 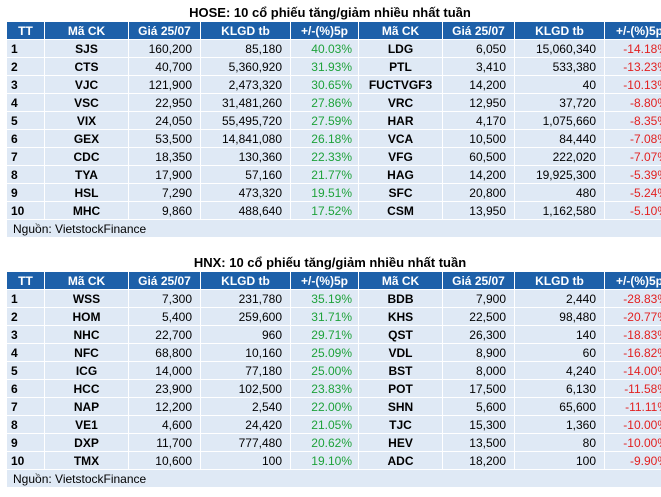 What do you see at coordinates (400, 388) in the screenshot?
I see `loser-symbol-cell: POT` at bounding box center [400, 388].